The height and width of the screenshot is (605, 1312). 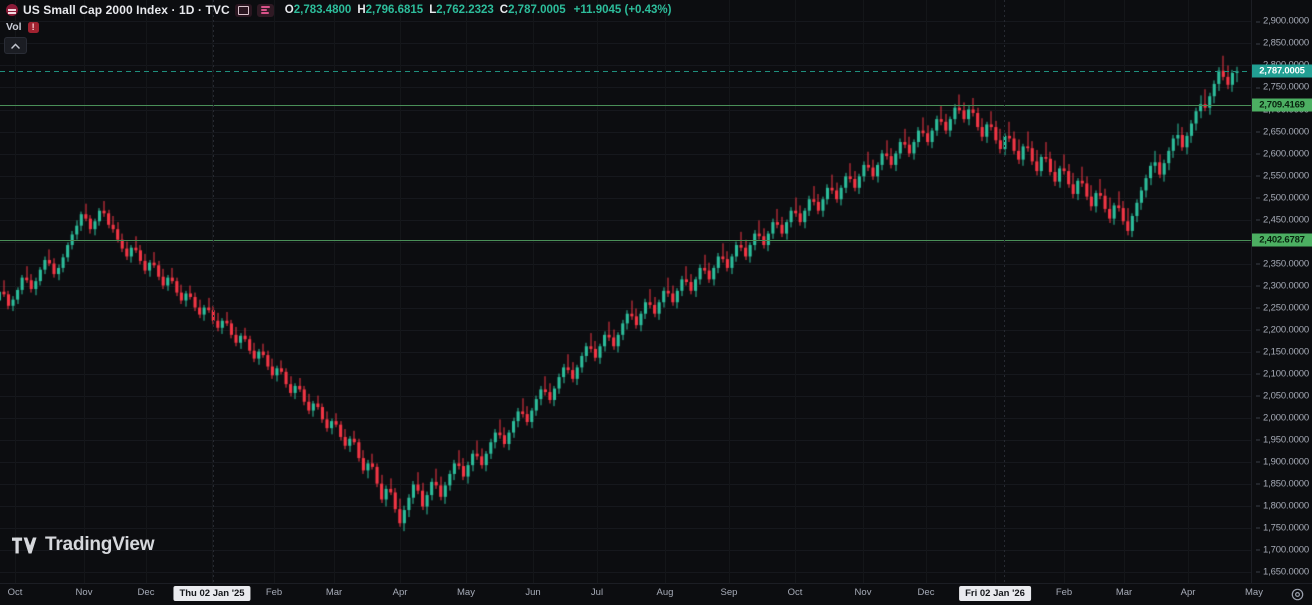 What do you see at coordinates (1282, 307) in the screenshot?
I see `price-axis-tick: 2,250.0000` at bounding box center [1282, 307].